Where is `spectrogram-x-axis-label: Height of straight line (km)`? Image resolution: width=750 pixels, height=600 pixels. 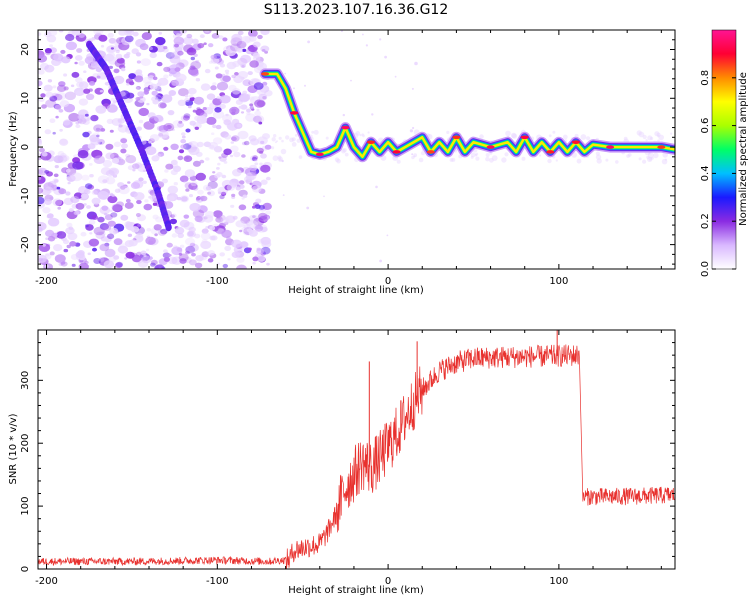
spectrogram-x-axis-label: Height of straight line (km) is located at coordinates (356, 290).